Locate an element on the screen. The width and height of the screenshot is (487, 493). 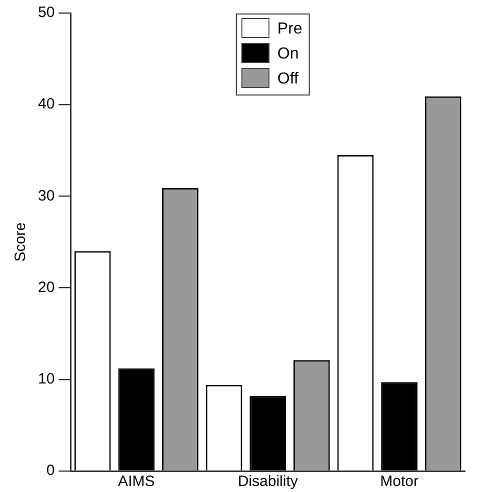
x-tick-label: AIMS is located at coordinates (136, 481).